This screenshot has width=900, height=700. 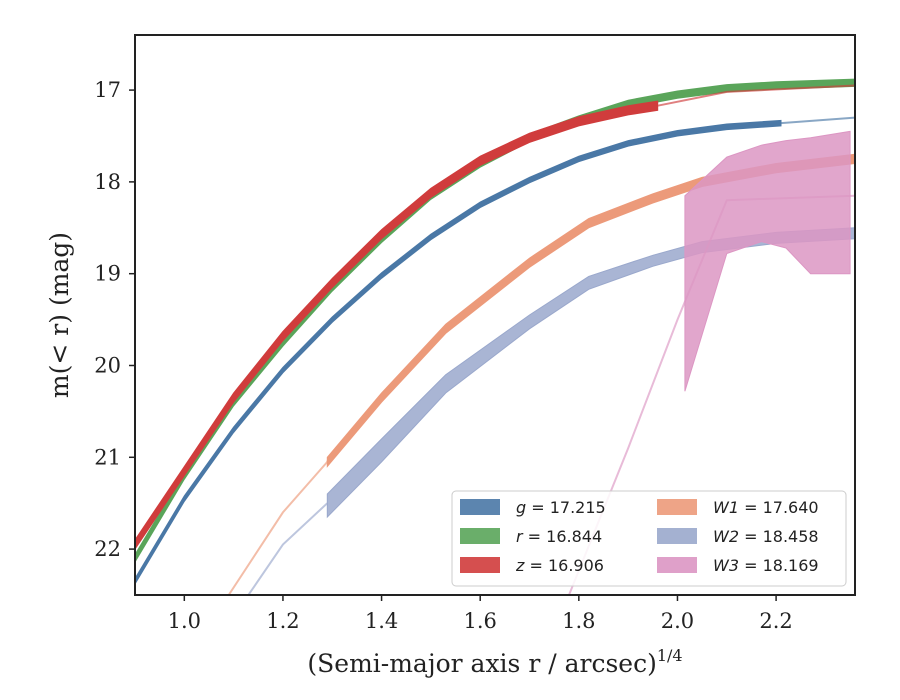 I want to click on legend-swatch-w3, so click(x=677, y=565).